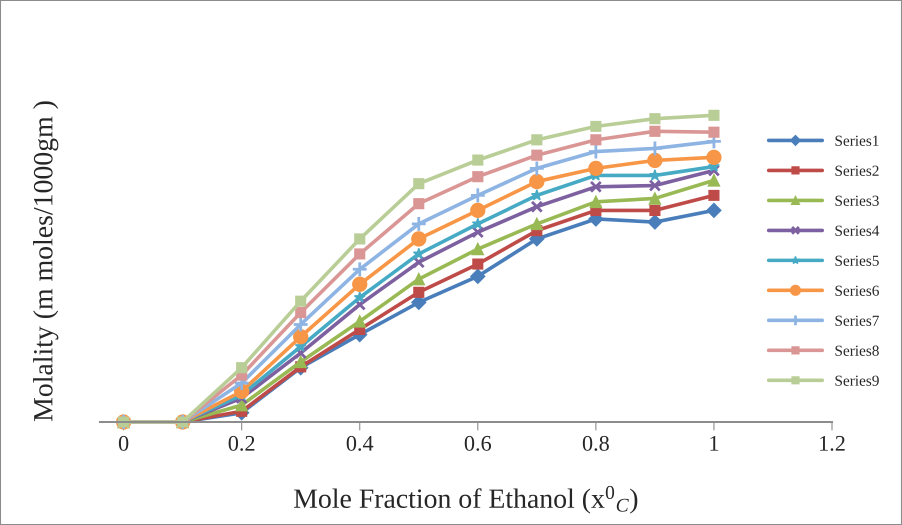 This screenshot has height=525, width=902. I want to click on x-tick-label: 0.8, so click(595, 443).